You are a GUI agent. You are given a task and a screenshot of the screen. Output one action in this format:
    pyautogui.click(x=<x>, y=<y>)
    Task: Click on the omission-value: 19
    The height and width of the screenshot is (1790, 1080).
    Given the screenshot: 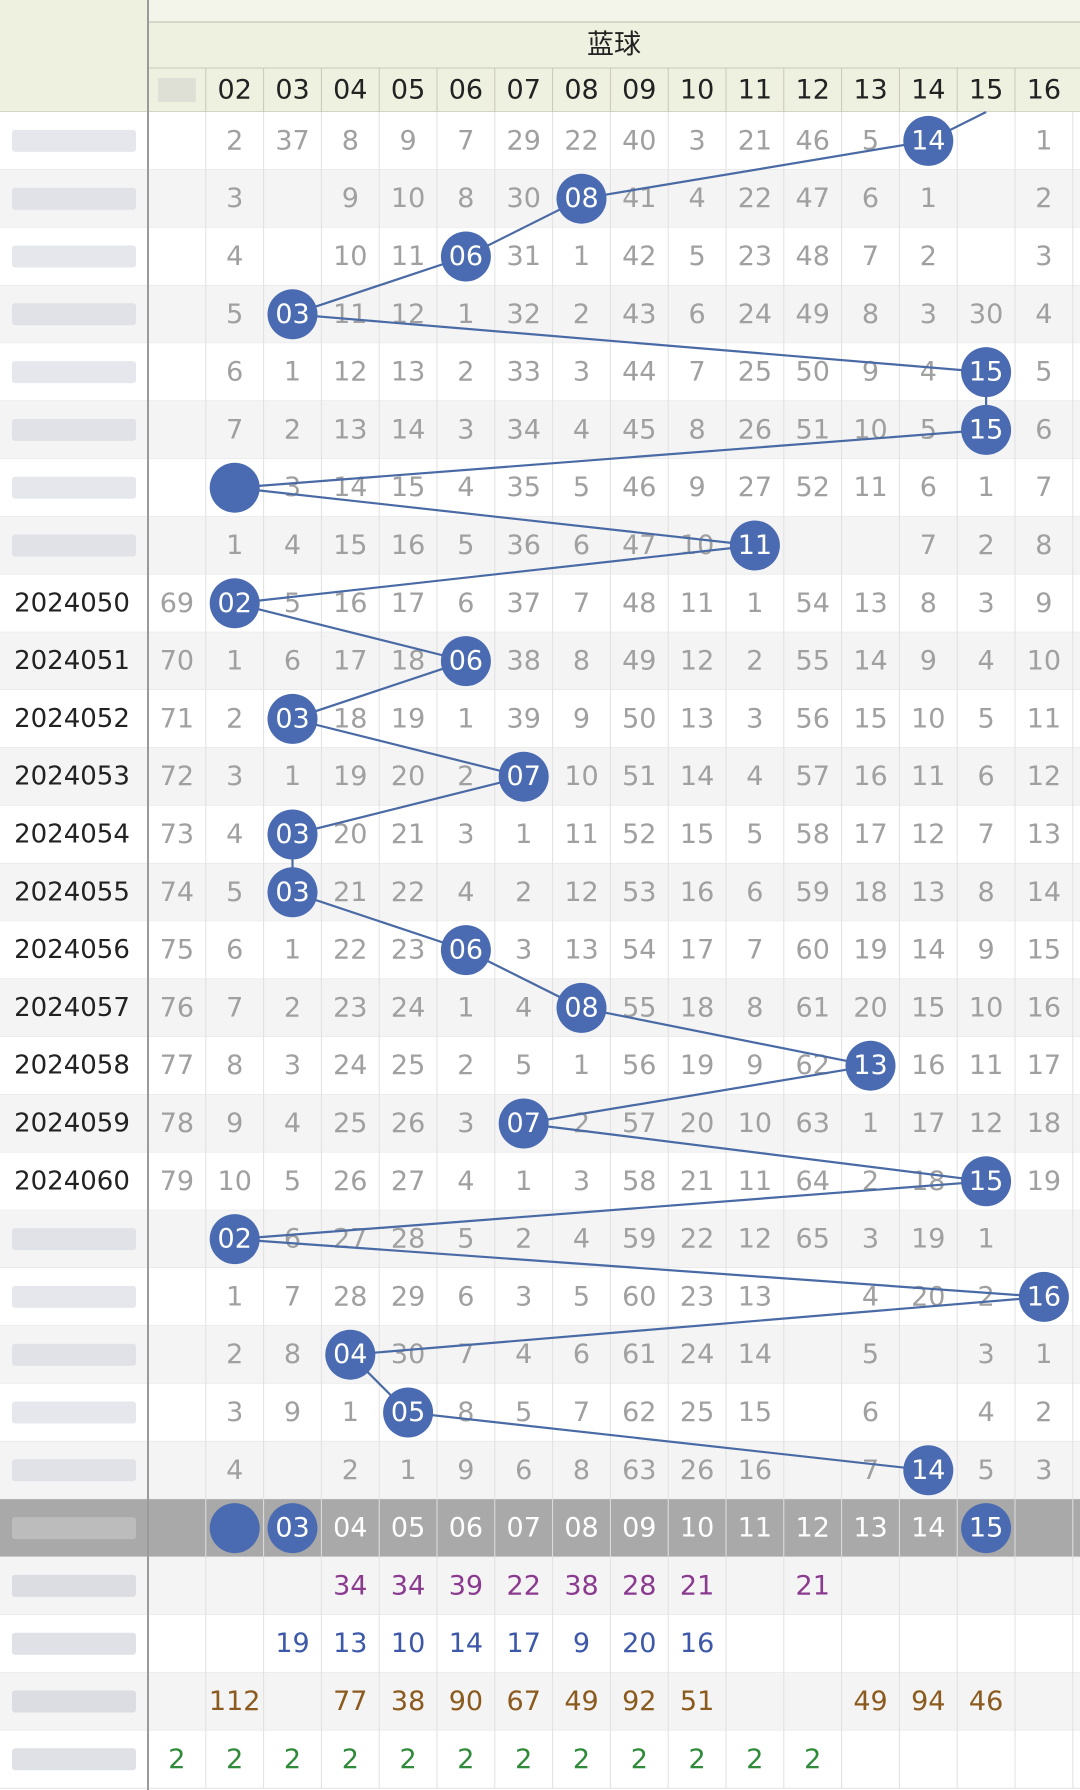 What is the action you would take?
    pyautogui.click(x=870, y=950)
    